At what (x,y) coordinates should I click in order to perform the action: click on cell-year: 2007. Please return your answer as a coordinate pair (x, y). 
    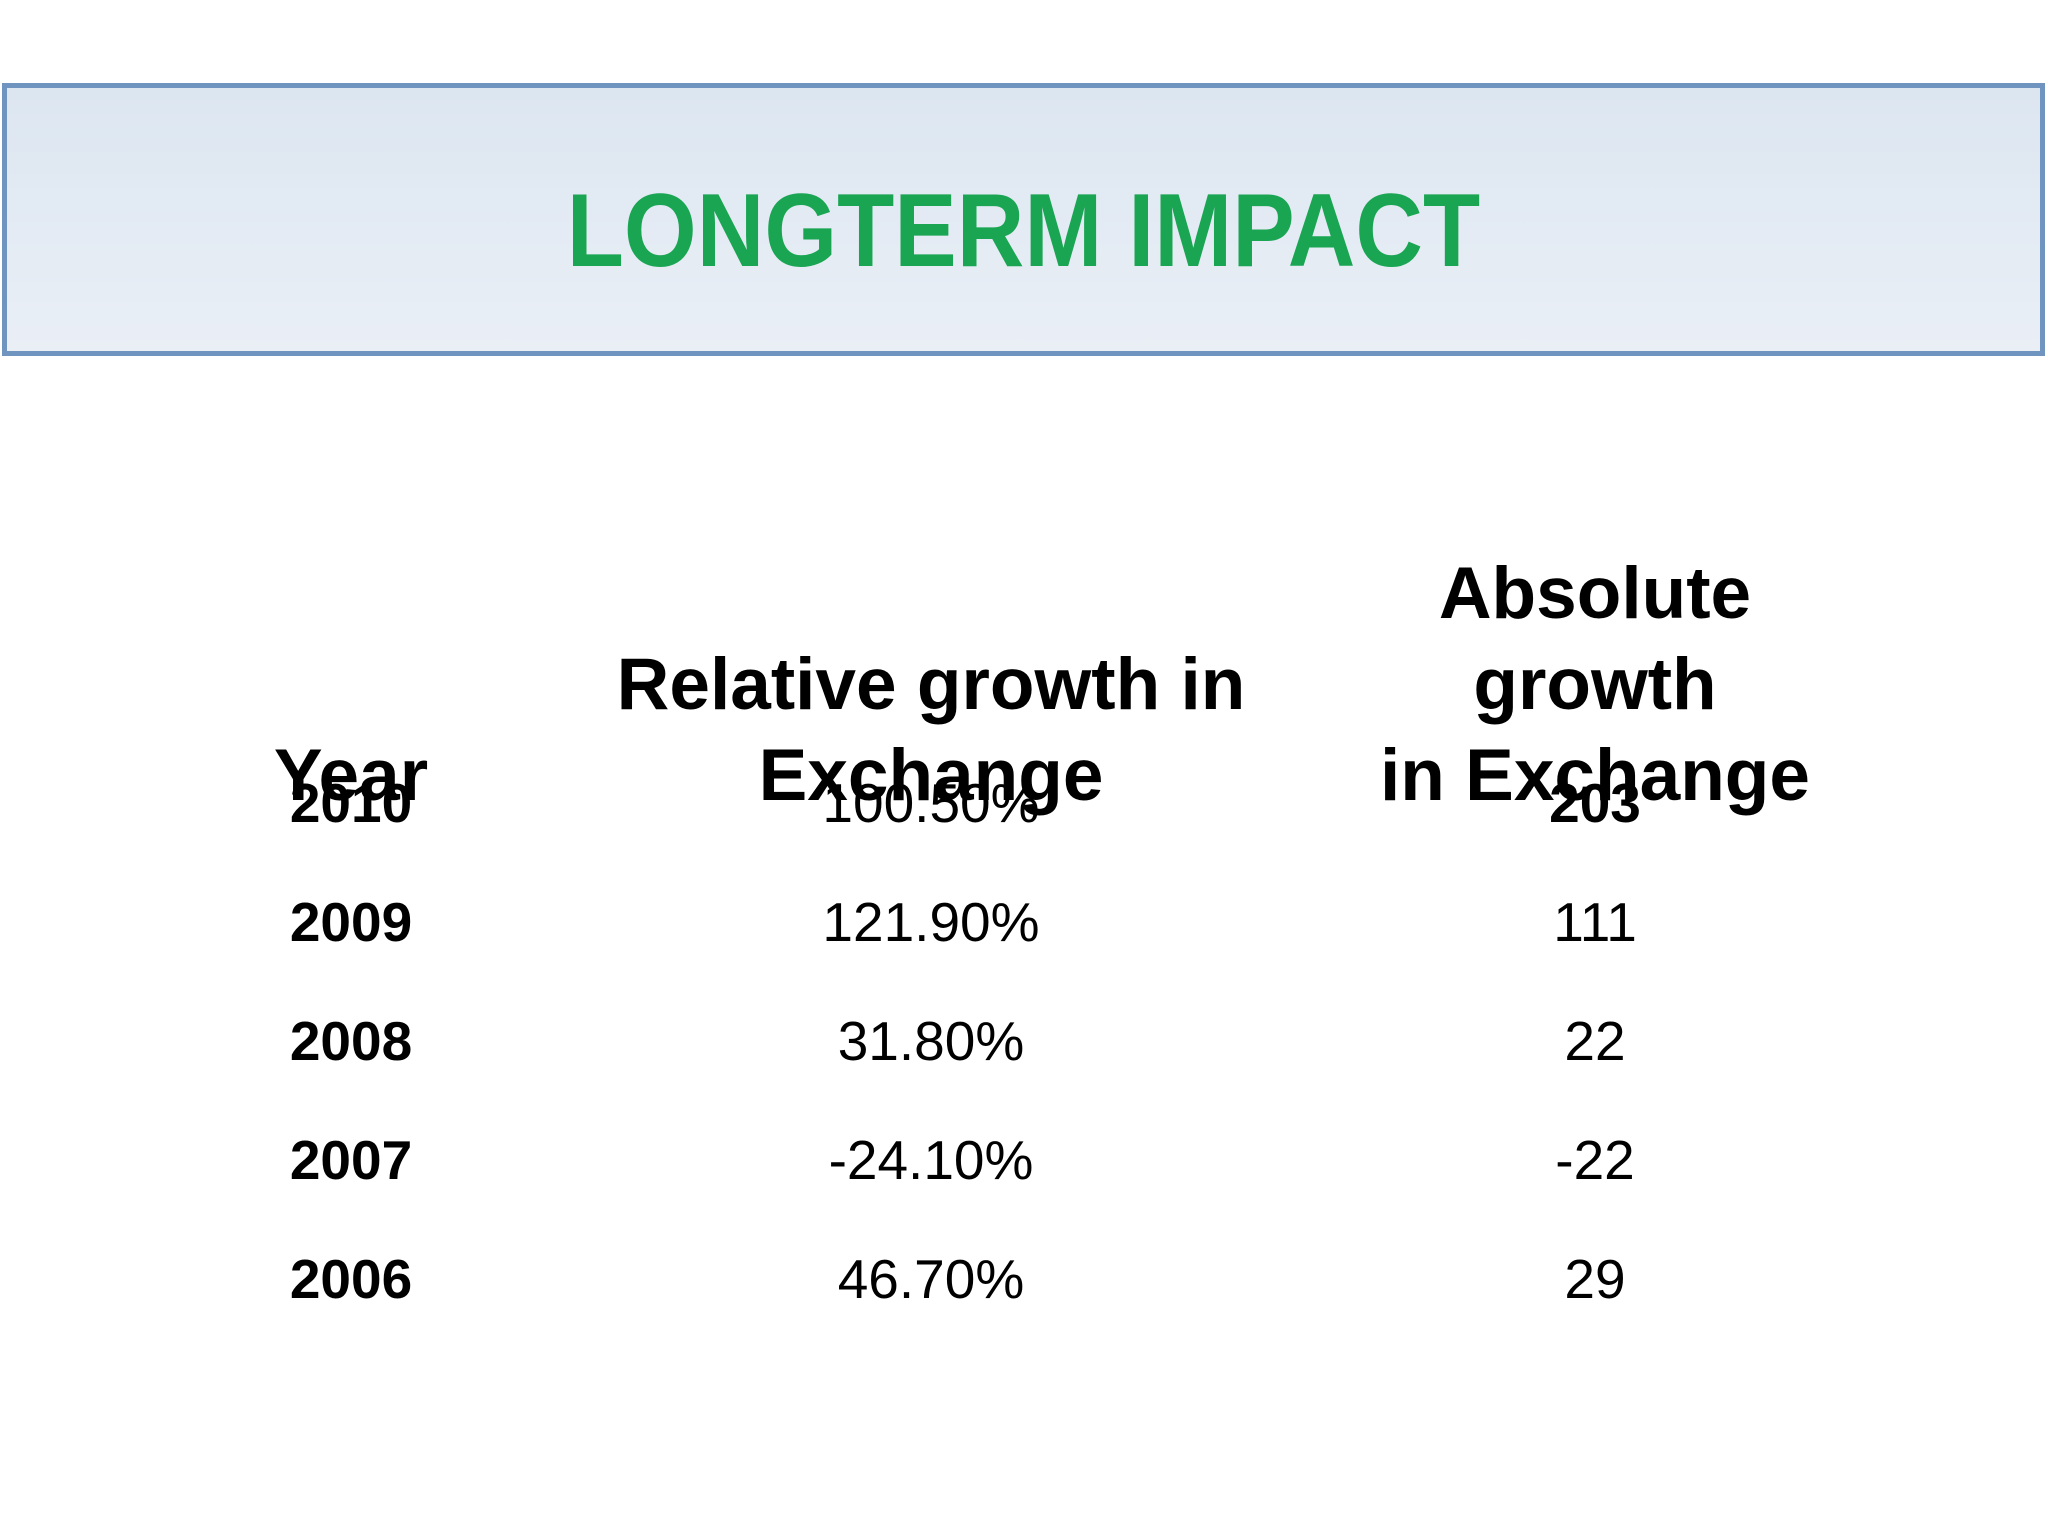
    Looking at the image, I should click on (351, 1160).